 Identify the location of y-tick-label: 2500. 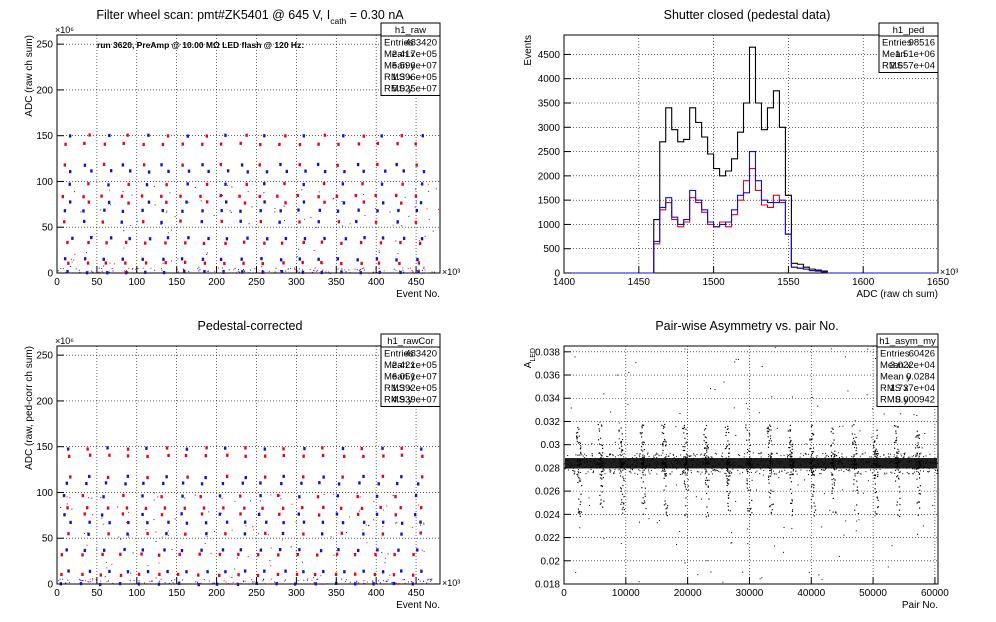
(549, 152).